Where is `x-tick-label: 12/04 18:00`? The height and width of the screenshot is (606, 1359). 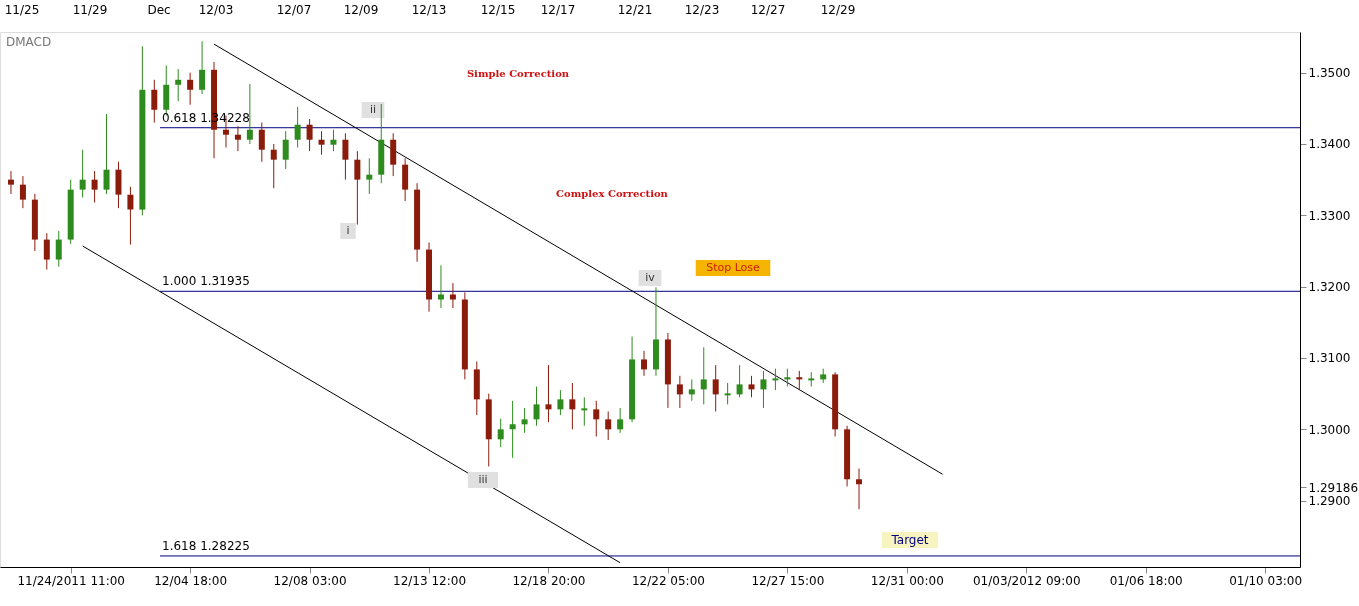 x-tick-label: 12/04 18:00 is located at coordinates (191, 580).